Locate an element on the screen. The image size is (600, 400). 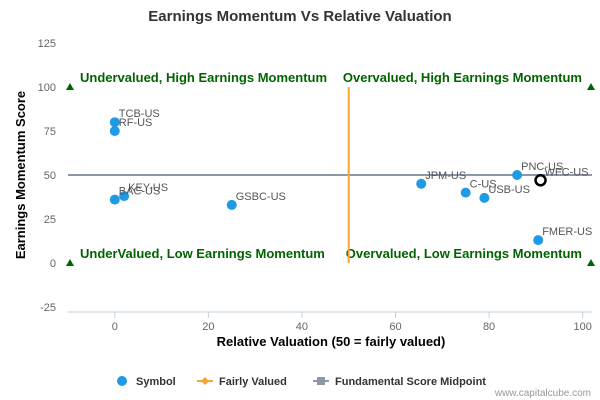
legend-fairly-valued-label: Fairly Valued is located at coordinates (253, 382).